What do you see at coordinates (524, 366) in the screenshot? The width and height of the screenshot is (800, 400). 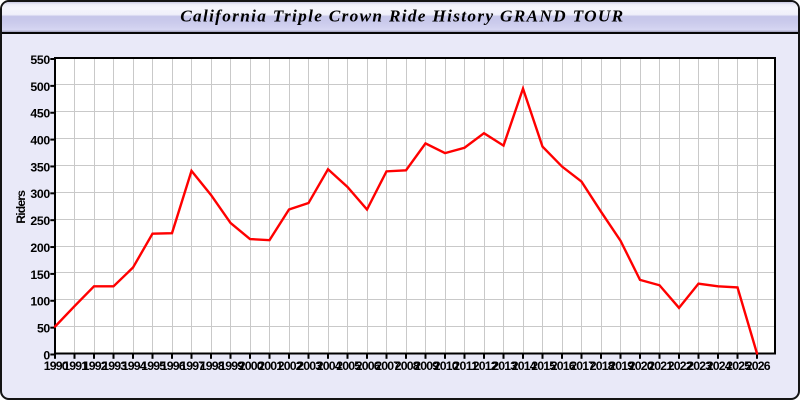 I see `svg-text: 2014` at bounding box center [524, 366].